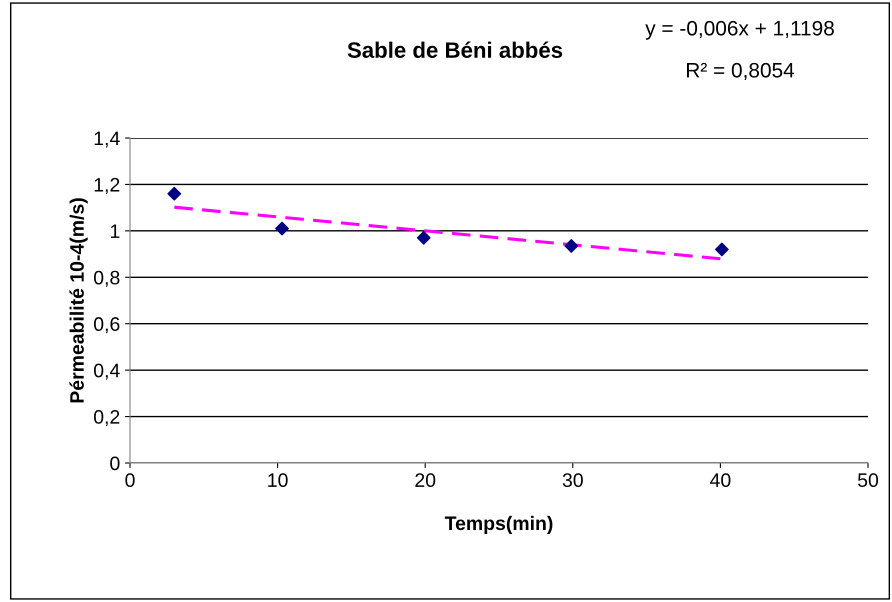  Describe the element at coordinates (455, 49) in the screenshot. I see `chart-title: Sable de Béni abbés` at that location.